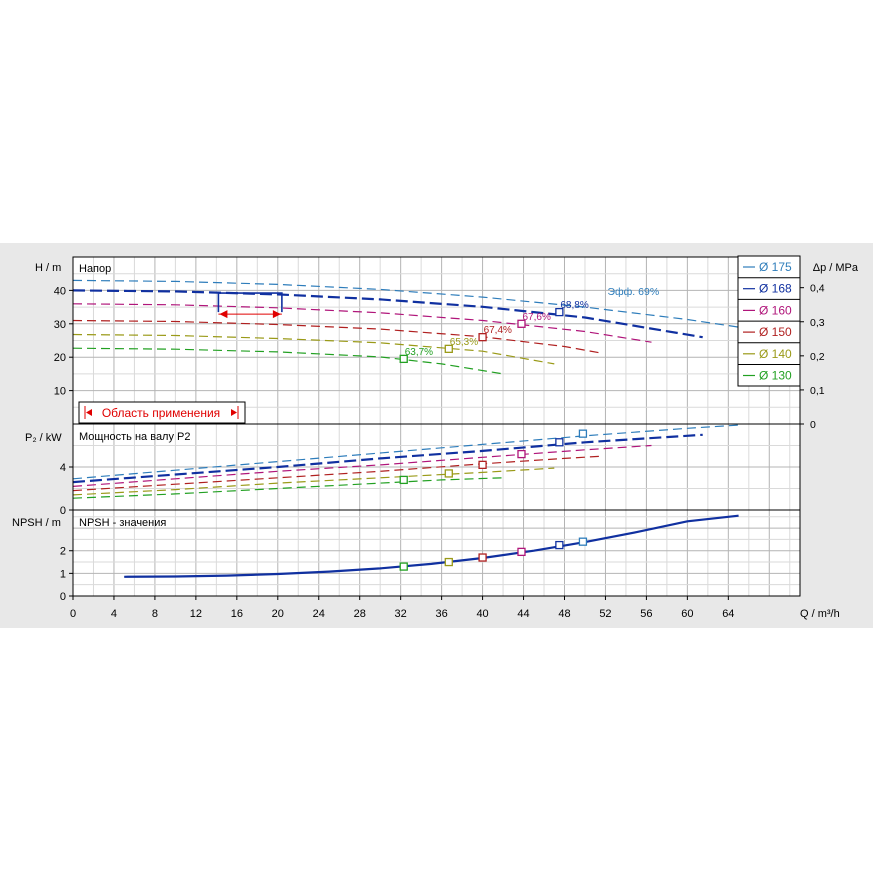  I want to click on tick-label-y: 20, so click(60, 358).